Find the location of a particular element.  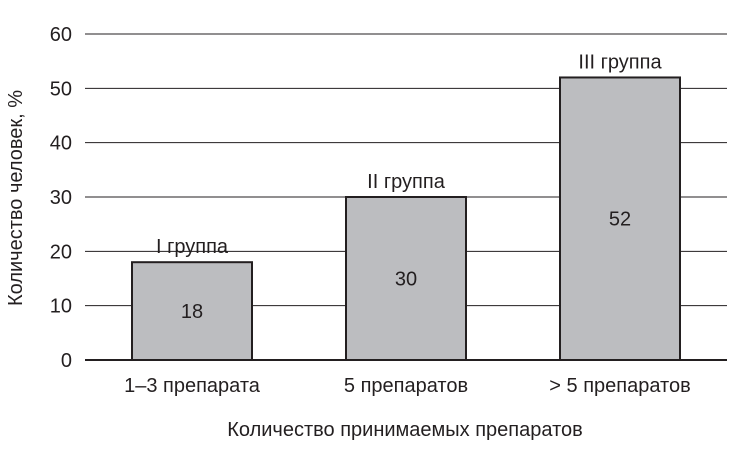

x-category-label: 5 препаратов is located at coordinates (406, 386).